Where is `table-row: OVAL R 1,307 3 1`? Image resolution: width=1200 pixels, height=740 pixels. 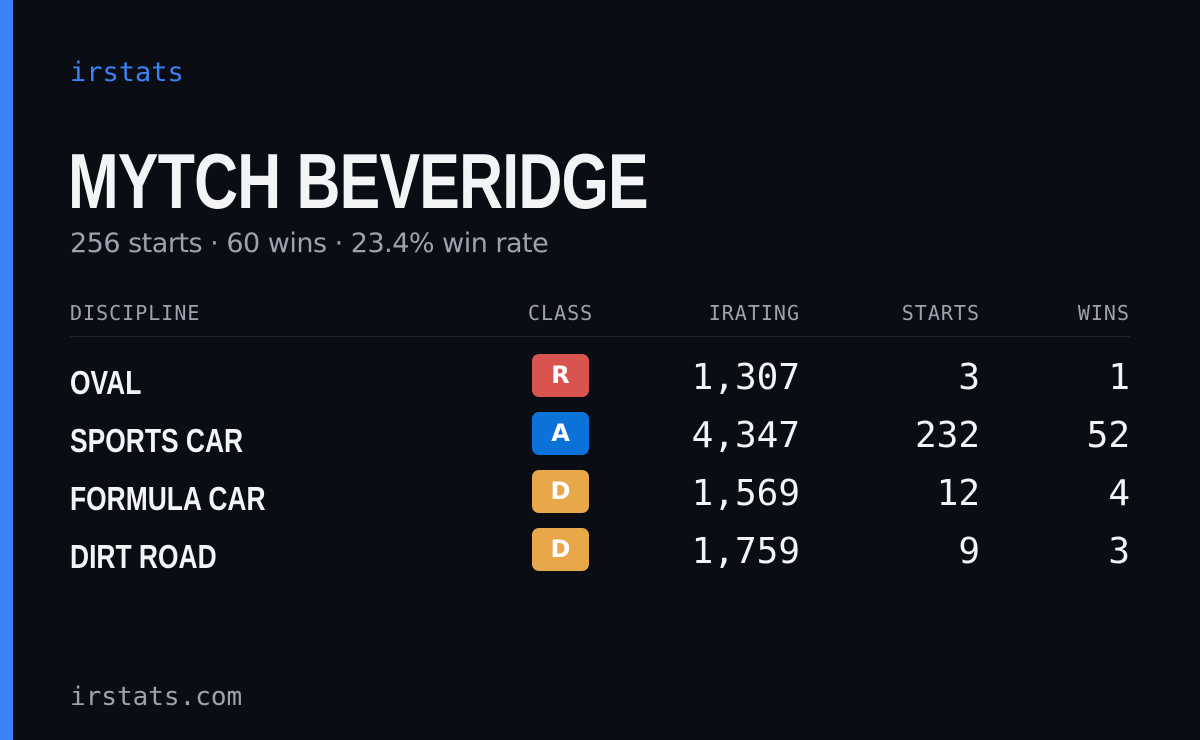 table-row: OVAL R 1,307 3 1 is located at coordinates (600, 383).